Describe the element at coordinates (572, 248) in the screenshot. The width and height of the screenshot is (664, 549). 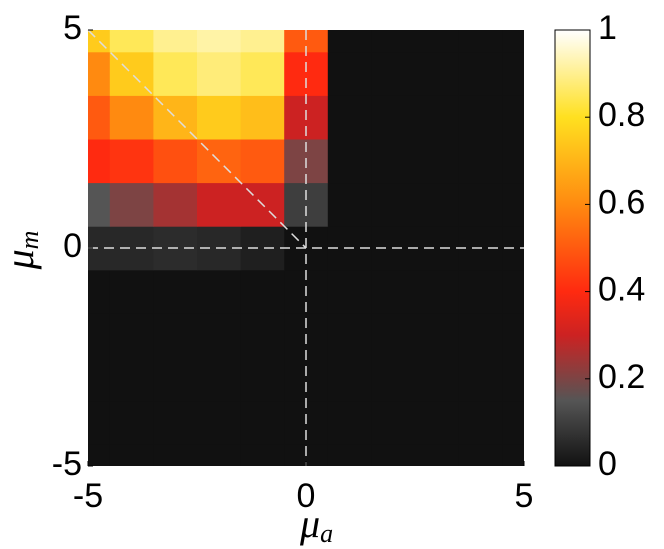
I see `colorbar` at that location.